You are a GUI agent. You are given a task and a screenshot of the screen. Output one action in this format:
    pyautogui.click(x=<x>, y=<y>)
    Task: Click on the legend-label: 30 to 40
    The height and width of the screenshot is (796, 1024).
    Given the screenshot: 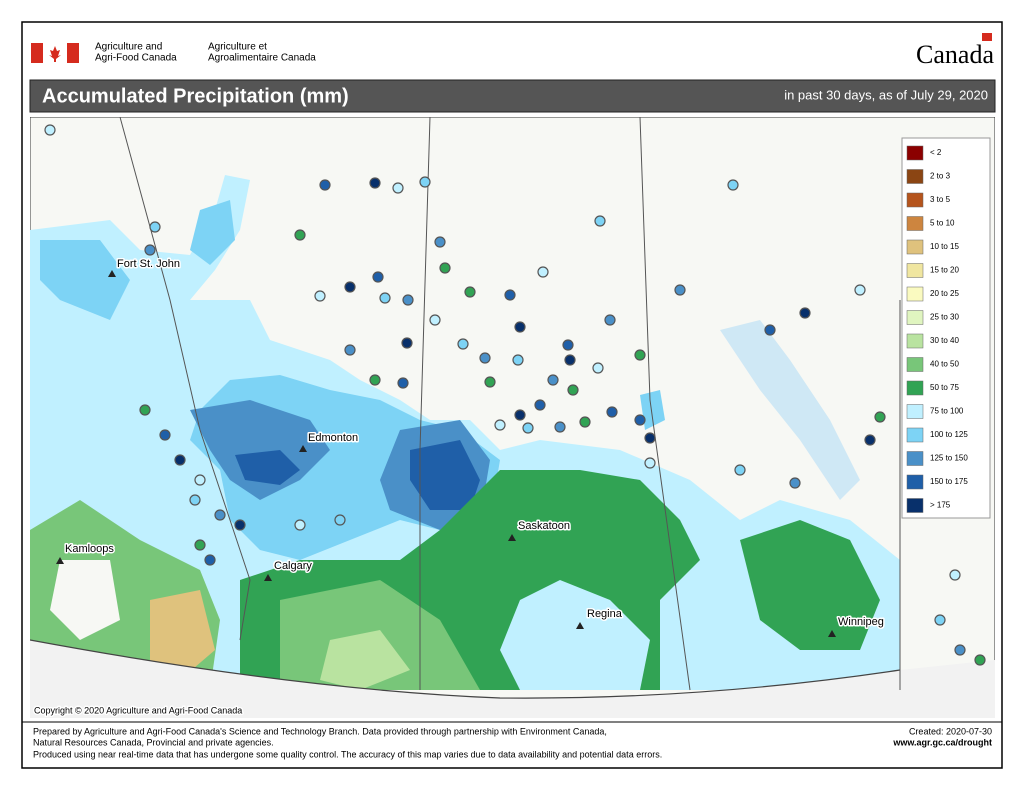 What is the action you would take?
    pyautogui.click(x=944, y=340)
    